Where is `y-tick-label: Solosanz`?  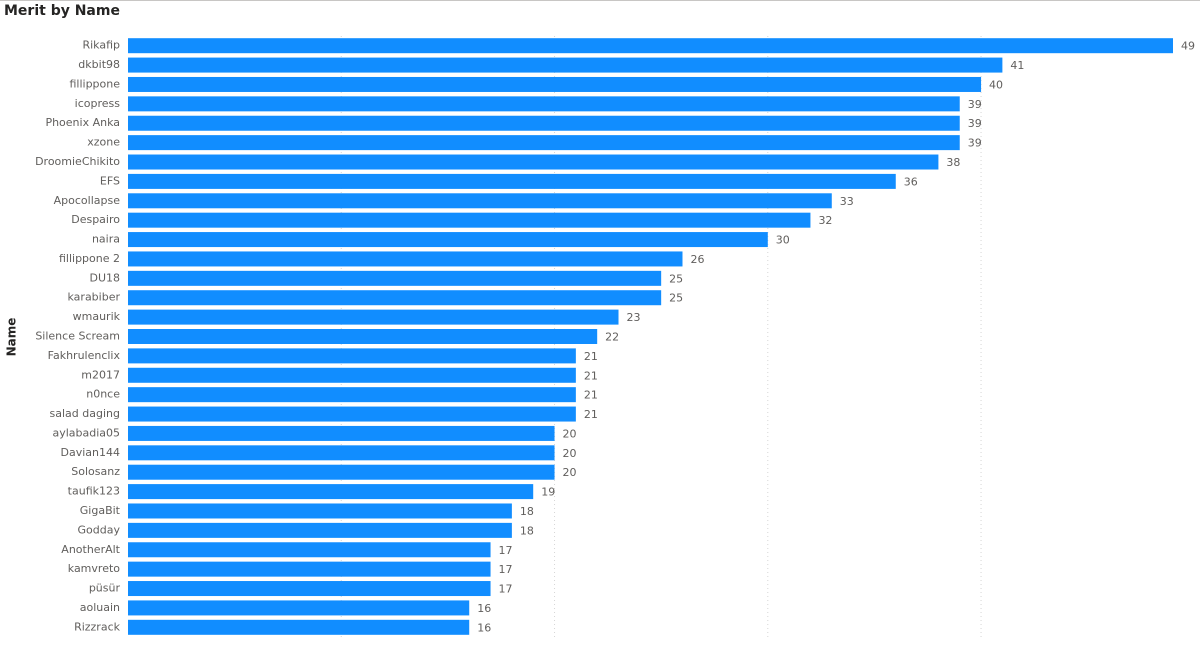 y-tick-label: Solosanz is located at coordinates (95, 471).